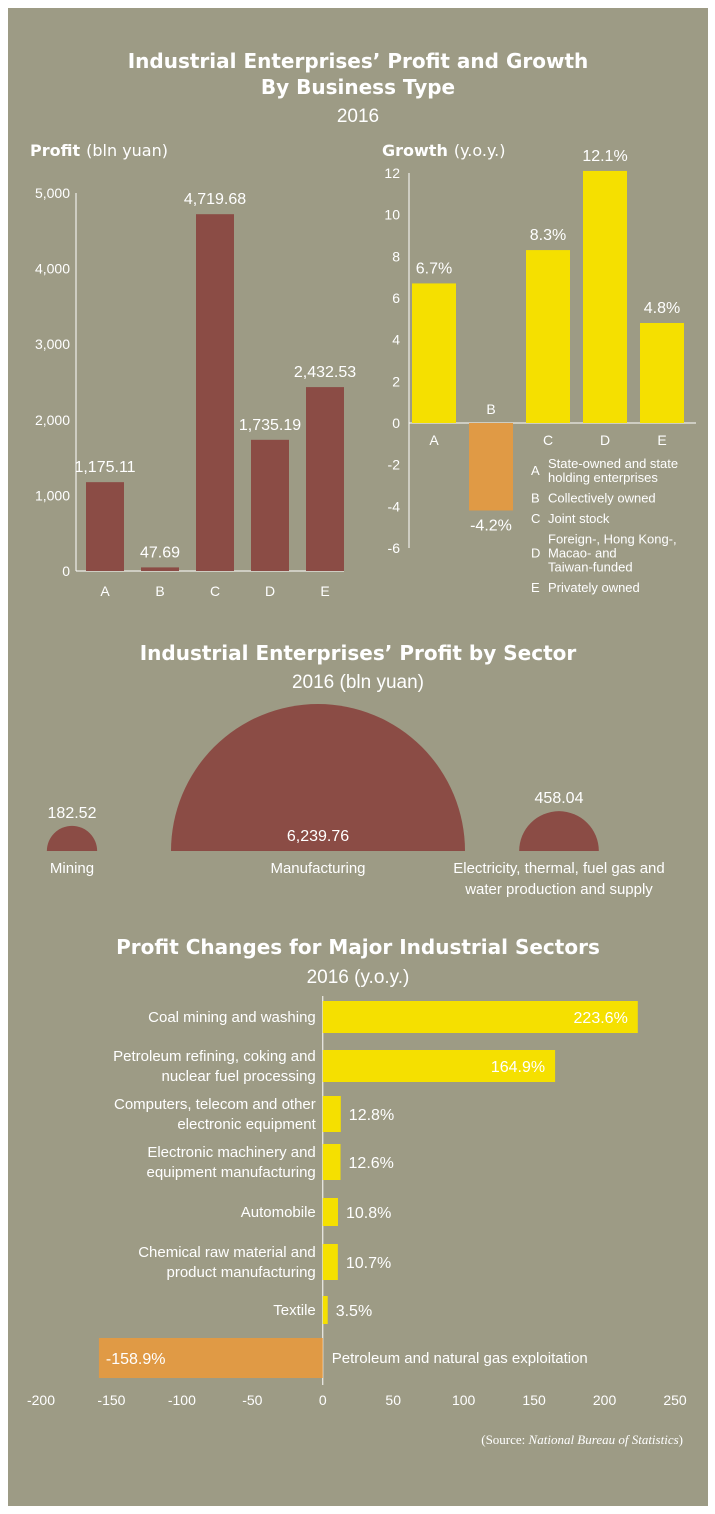 The image size is (715, 1514). Describe the element at coordinates (270, 591) in the screenshot. I see `profit-category-label: D` at that location.